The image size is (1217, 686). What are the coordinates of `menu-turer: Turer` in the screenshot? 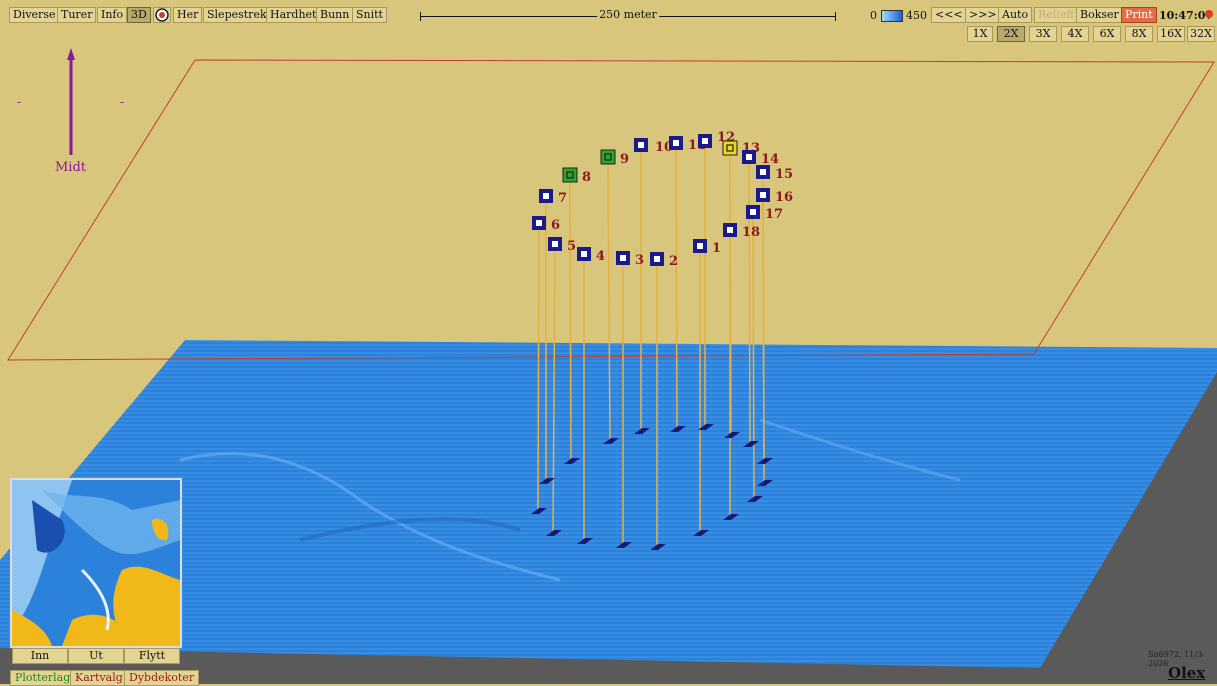 It's located at (77, 15).